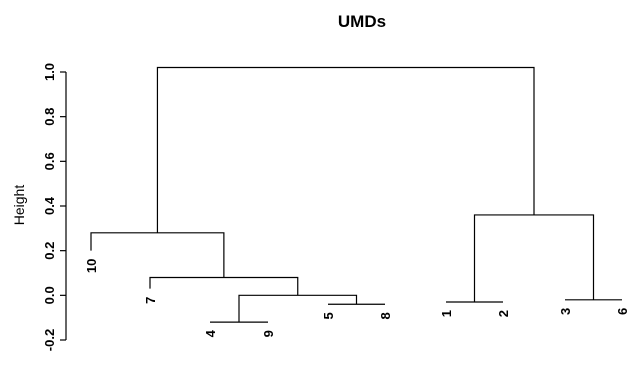 The height and width of the screenshot is (369, 629). Describe the element at coordinates (49, 117) in the screenshot. I see `y-tick-label: 0.8` at that location.